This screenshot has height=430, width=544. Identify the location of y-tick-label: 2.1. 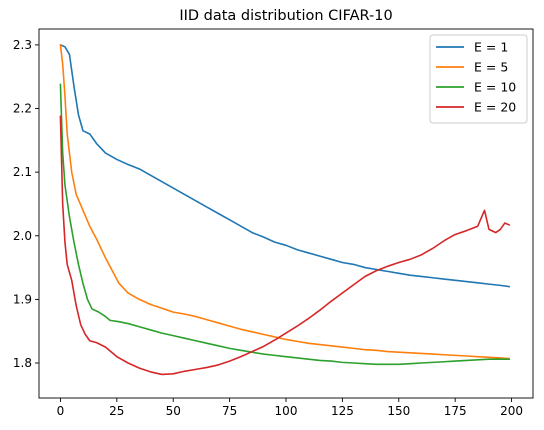
(22, 172).